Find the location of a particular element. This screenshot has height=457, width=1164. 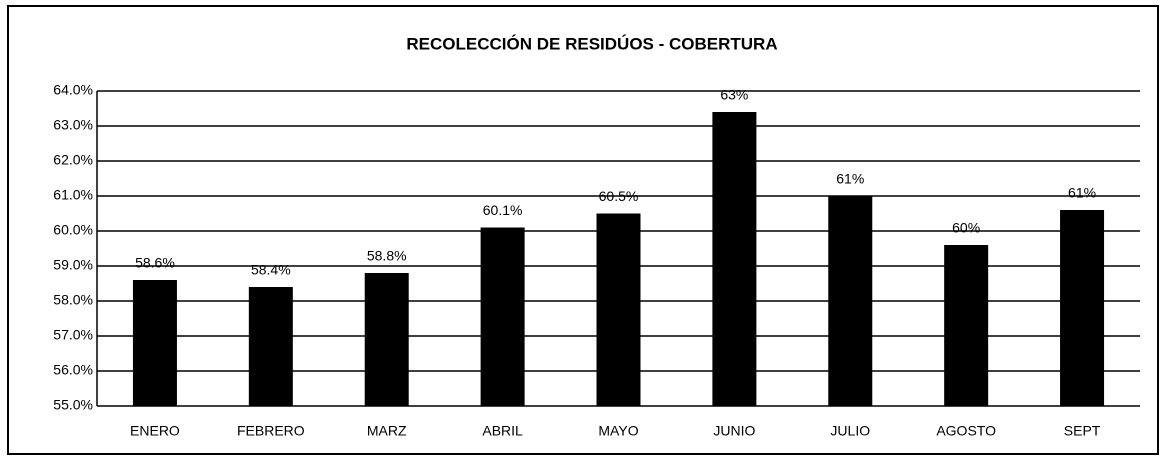

y-tick-label: 63.0% is located at coordinates (73, 125).